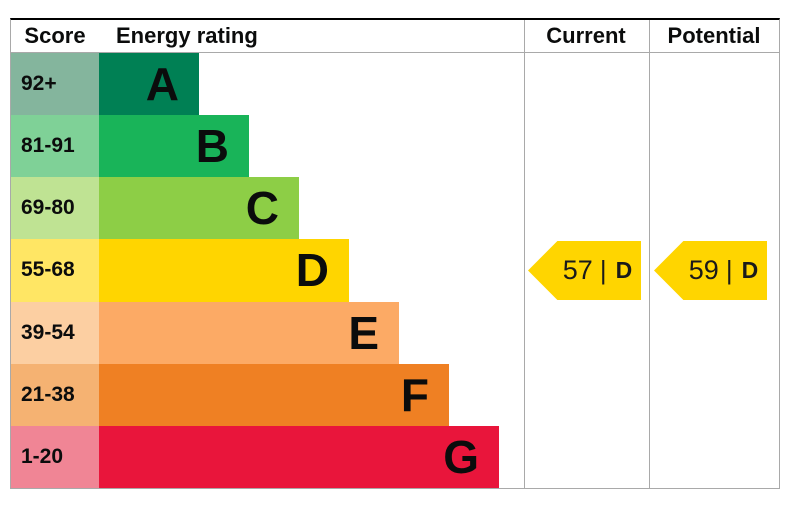 This screenshot has width=804, height=509. What do you see at coordinates (395, 36) in the screenshot?
I see `chart-header-row: Score Energy rating Current Potential` at bounding box center [395, 36].